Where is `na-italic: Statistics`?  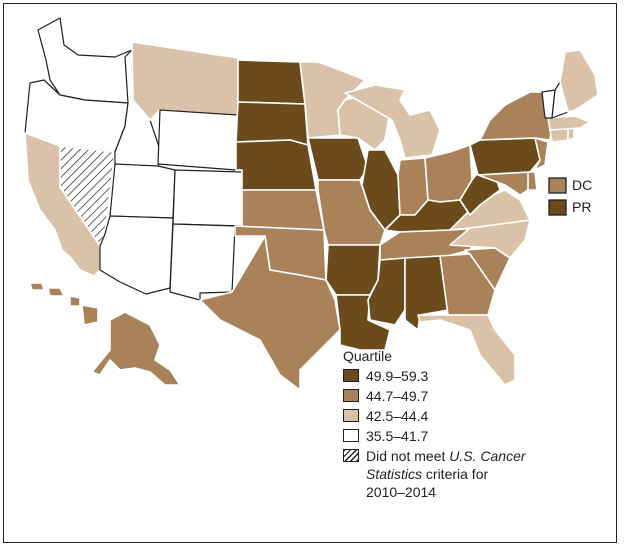 na-italic: Statistics is located at coordinates (394, 474).